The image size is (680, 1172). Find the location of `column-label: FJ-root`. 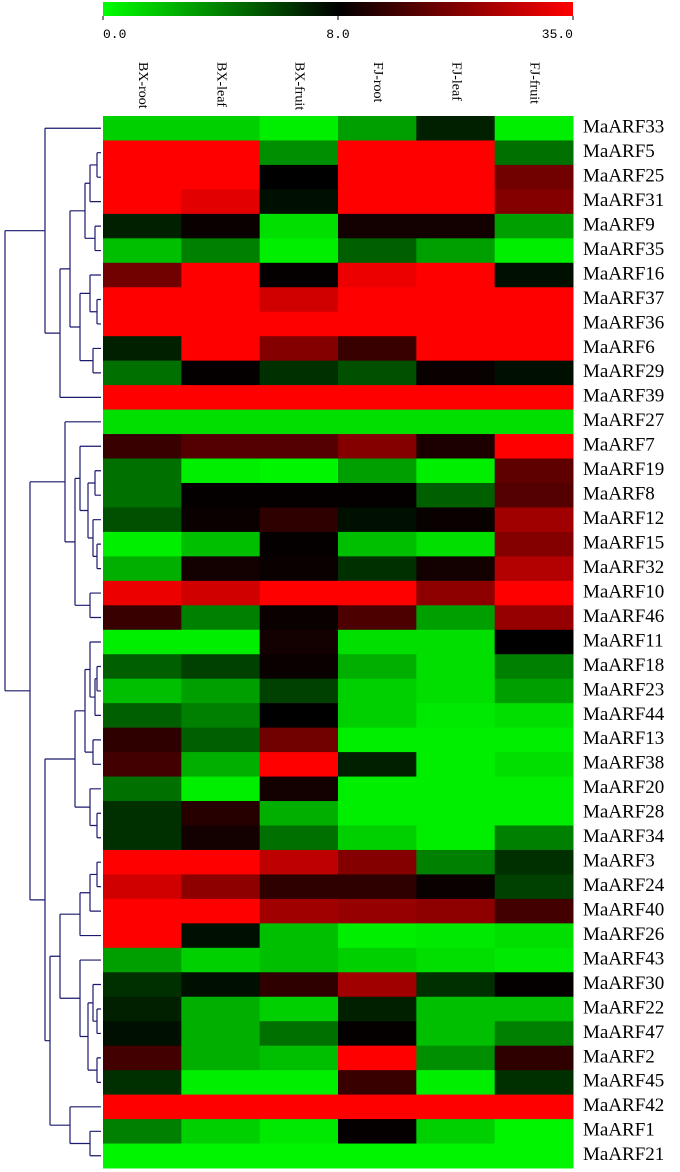

column-label: FJ-root is located at coordinates (377, 82).